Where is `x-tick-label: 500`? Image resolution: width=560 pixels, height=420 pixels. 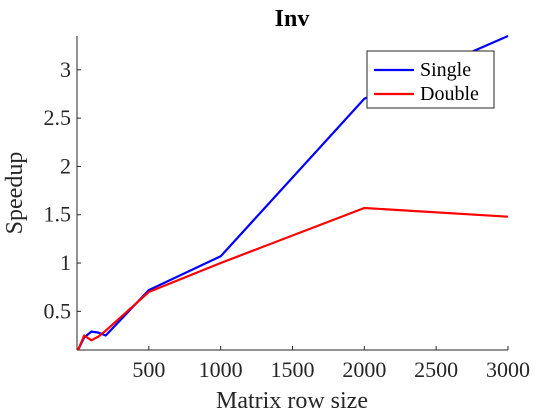
x-tick-label: 500 is located at coordinates (148, 369).